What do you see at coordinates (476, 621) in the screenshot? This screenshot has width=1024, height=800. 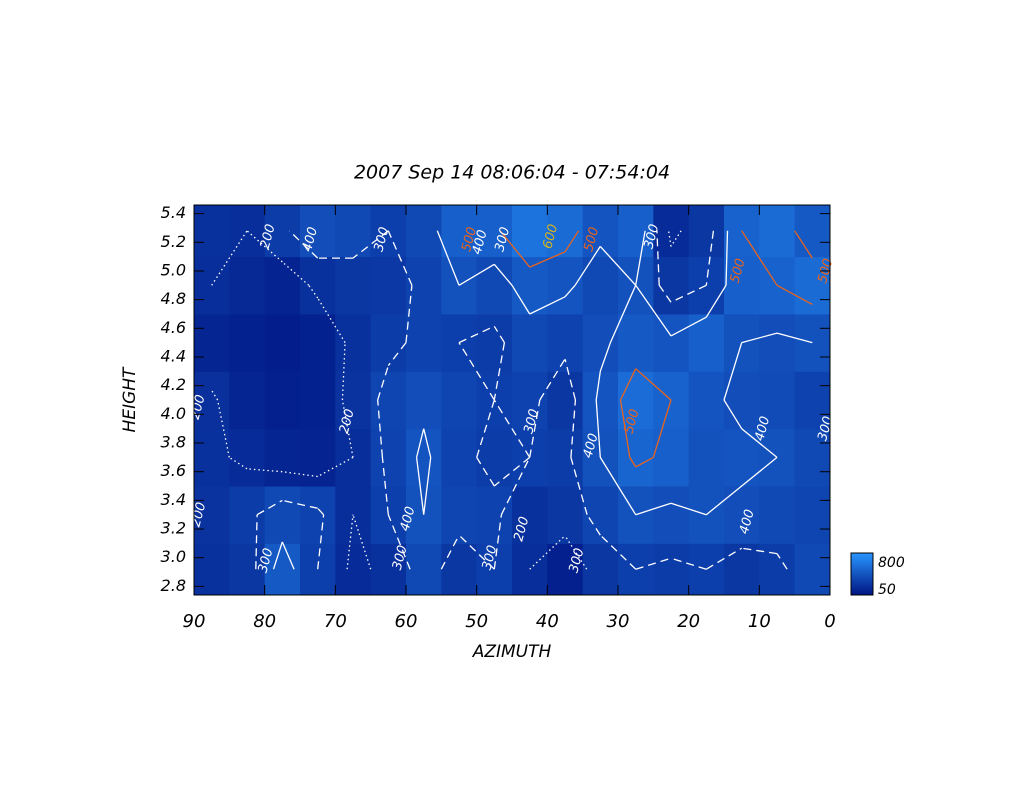 I see `x-tick-label: 50` at bounding box center [476, 621].